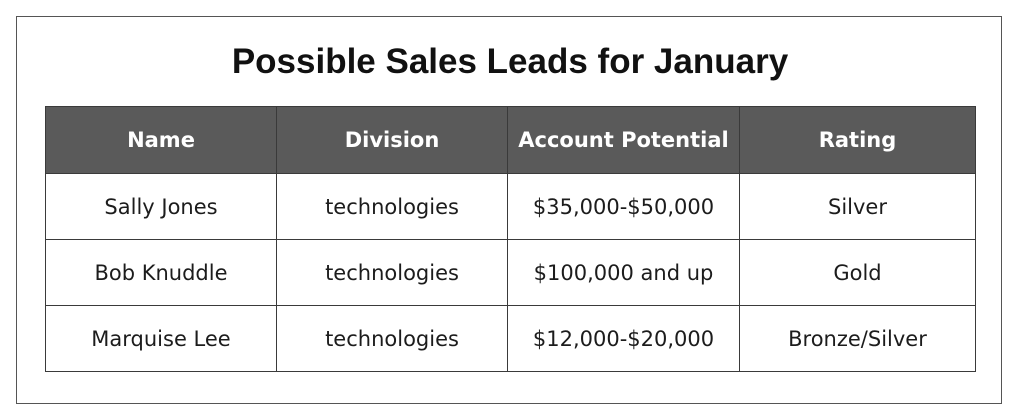  Describe the element at coordinates (161, 206) in the screenshot. I see `cell-name: Sally Jones` at that location.